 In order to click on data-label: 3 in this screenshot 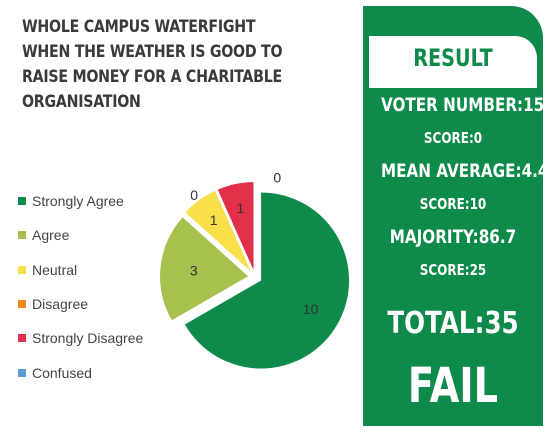, I will do `click(194, 271)`.